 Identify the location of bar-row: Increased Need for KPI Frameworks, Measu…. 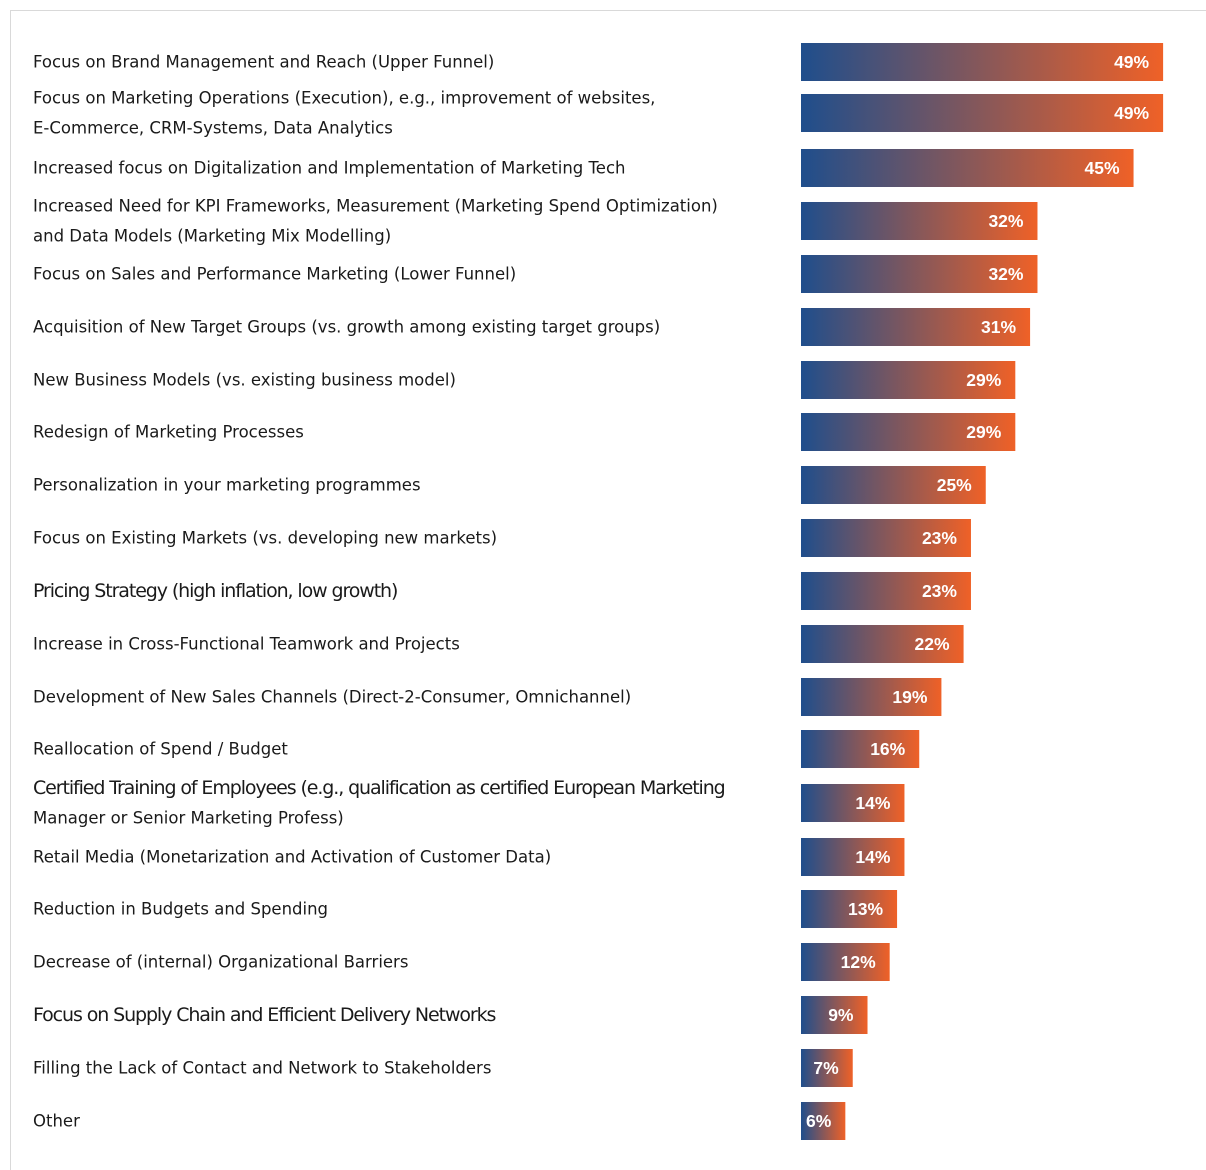
(535, 221).